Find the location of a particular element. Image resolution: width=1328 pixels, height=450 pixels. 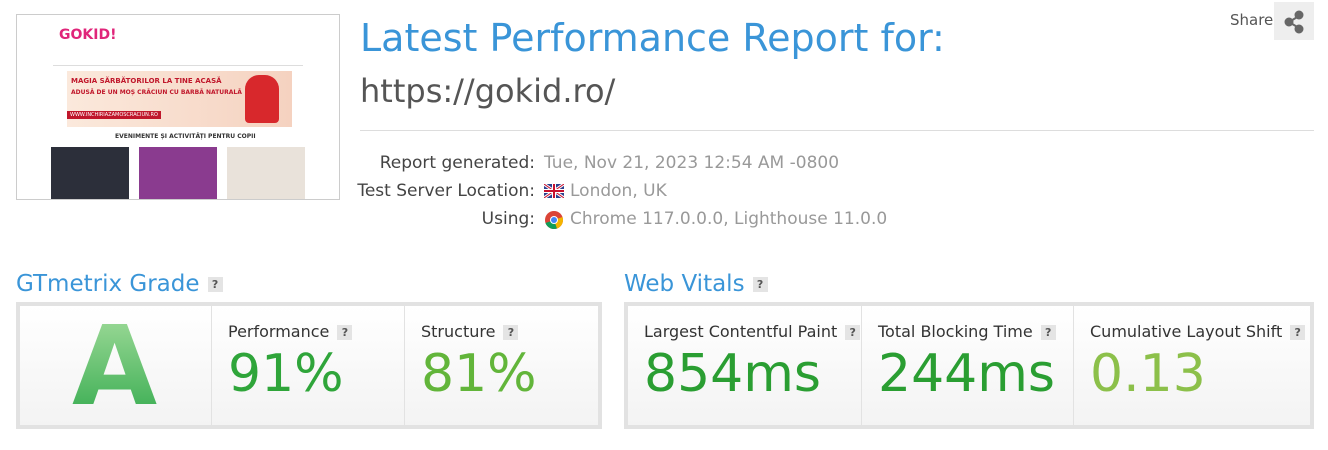

share-label: Share is located at coordinates (1252, 20).